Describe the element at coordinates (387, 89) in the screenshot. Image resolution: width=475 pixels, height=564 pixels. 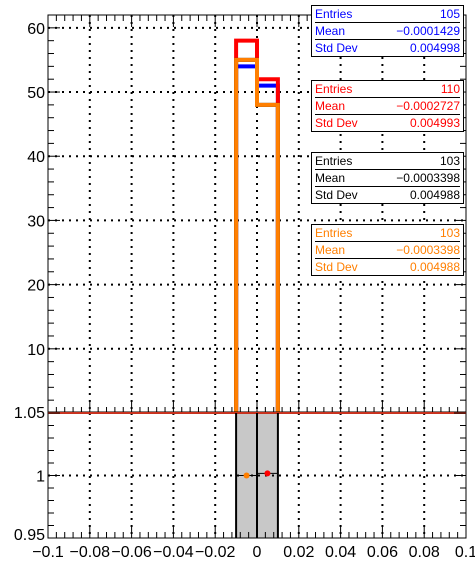
I see `stat-row-entries: Entries 110` at that location.